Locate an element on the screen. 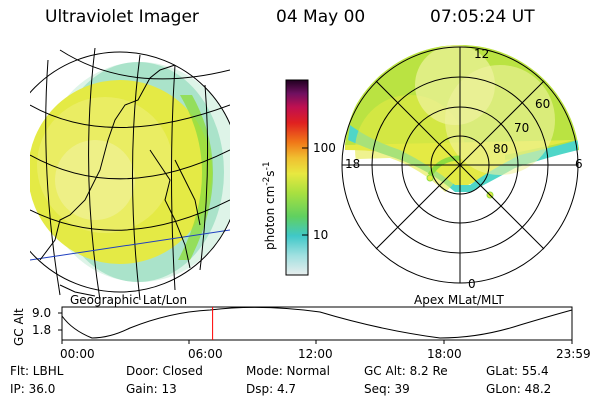 Image resolution: width=600 pixels, height=400 pixels. status-flt: Flt: LBHL is located at coordinates (37, 371).